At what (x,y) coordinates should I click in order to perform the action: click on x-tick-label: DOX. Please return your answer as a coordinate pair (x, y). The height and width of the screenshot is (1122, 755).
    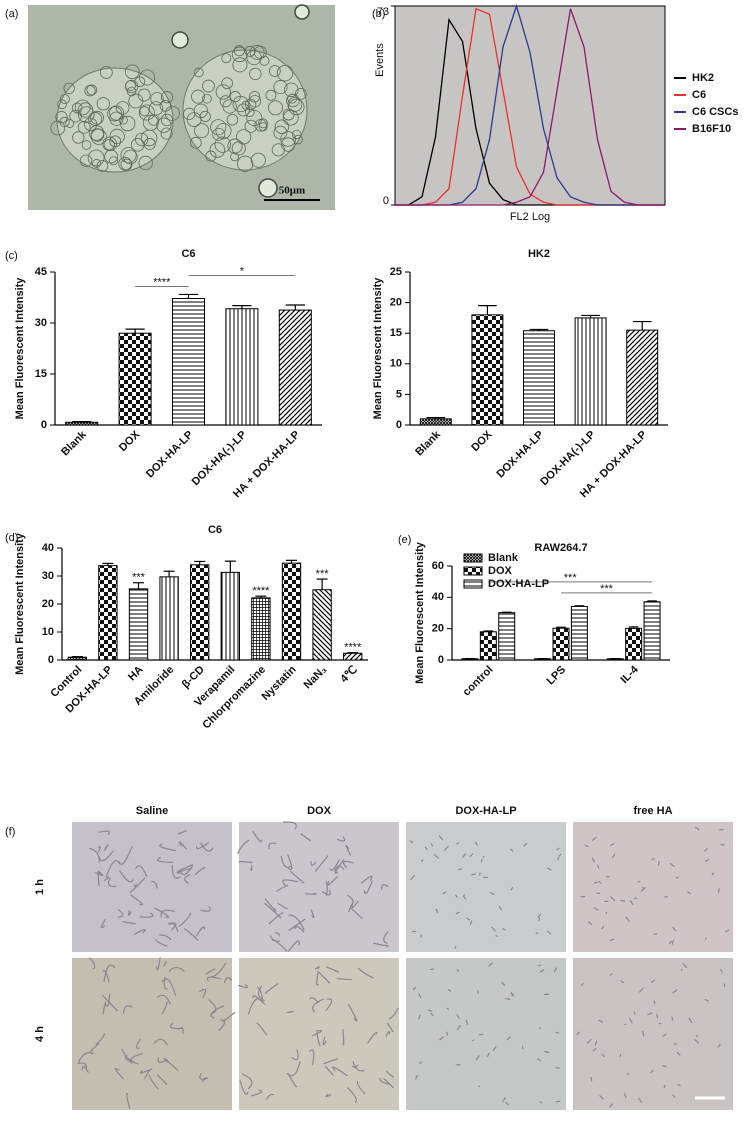
    Looking at the image, I should click on (482, 441).